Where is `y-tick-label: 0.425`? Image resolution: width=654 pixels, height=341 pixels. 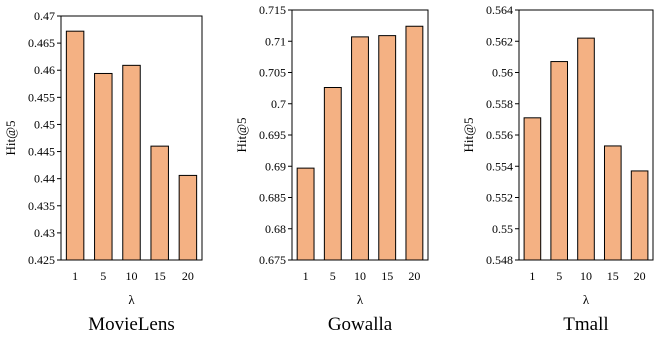
y-tick-label: 0.425 is located at coordinates (41, 260).